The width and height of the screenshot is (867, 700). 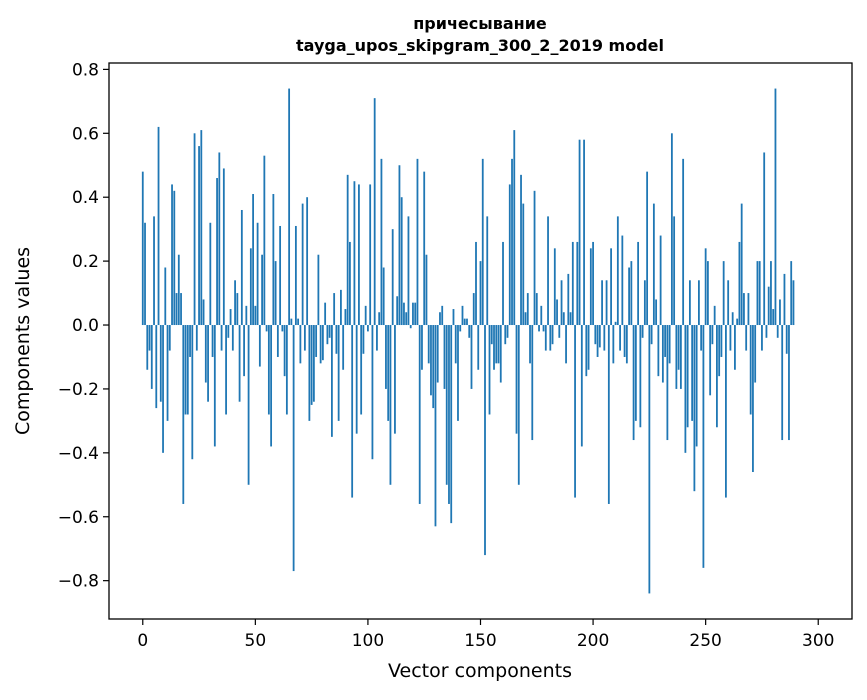 I want to click on y-tick-label: 0.8, so click(x=85, y=70).